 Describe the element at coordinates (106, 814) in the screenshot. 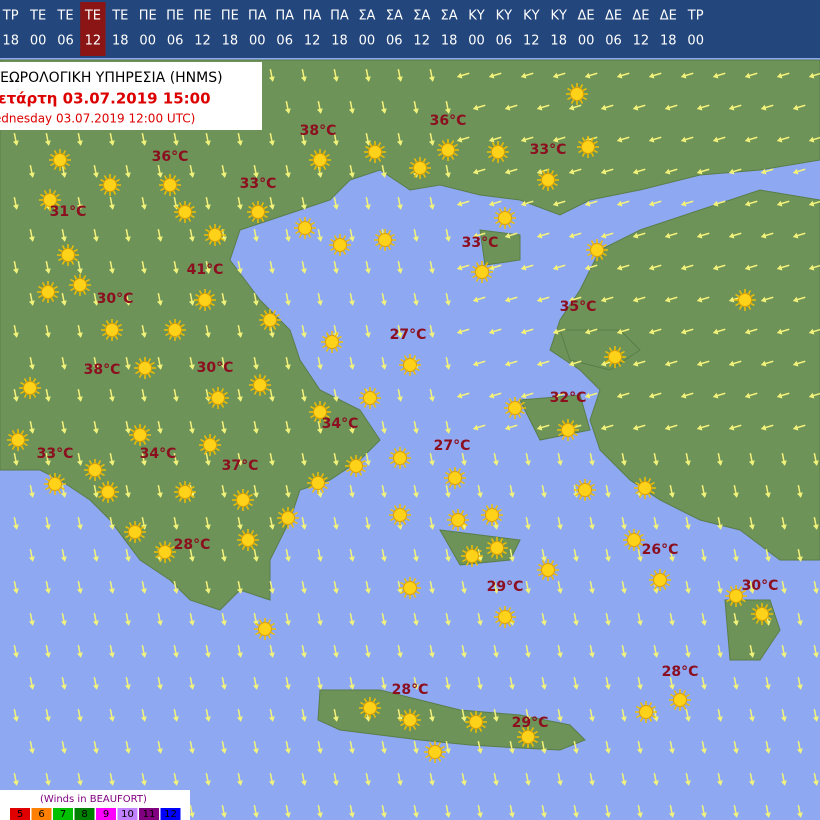

I see `legend-swatch` at that location.